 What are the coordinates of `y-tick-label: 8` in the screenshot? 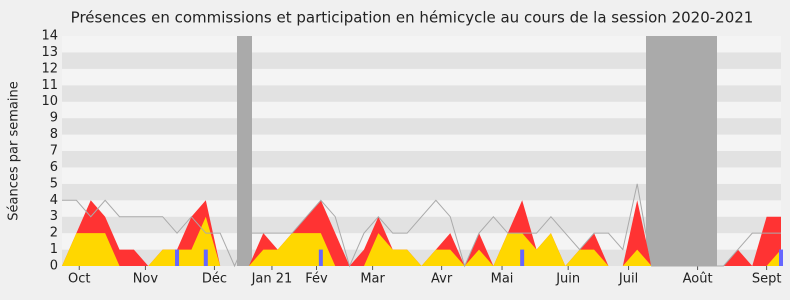 It's located at (54, 134).